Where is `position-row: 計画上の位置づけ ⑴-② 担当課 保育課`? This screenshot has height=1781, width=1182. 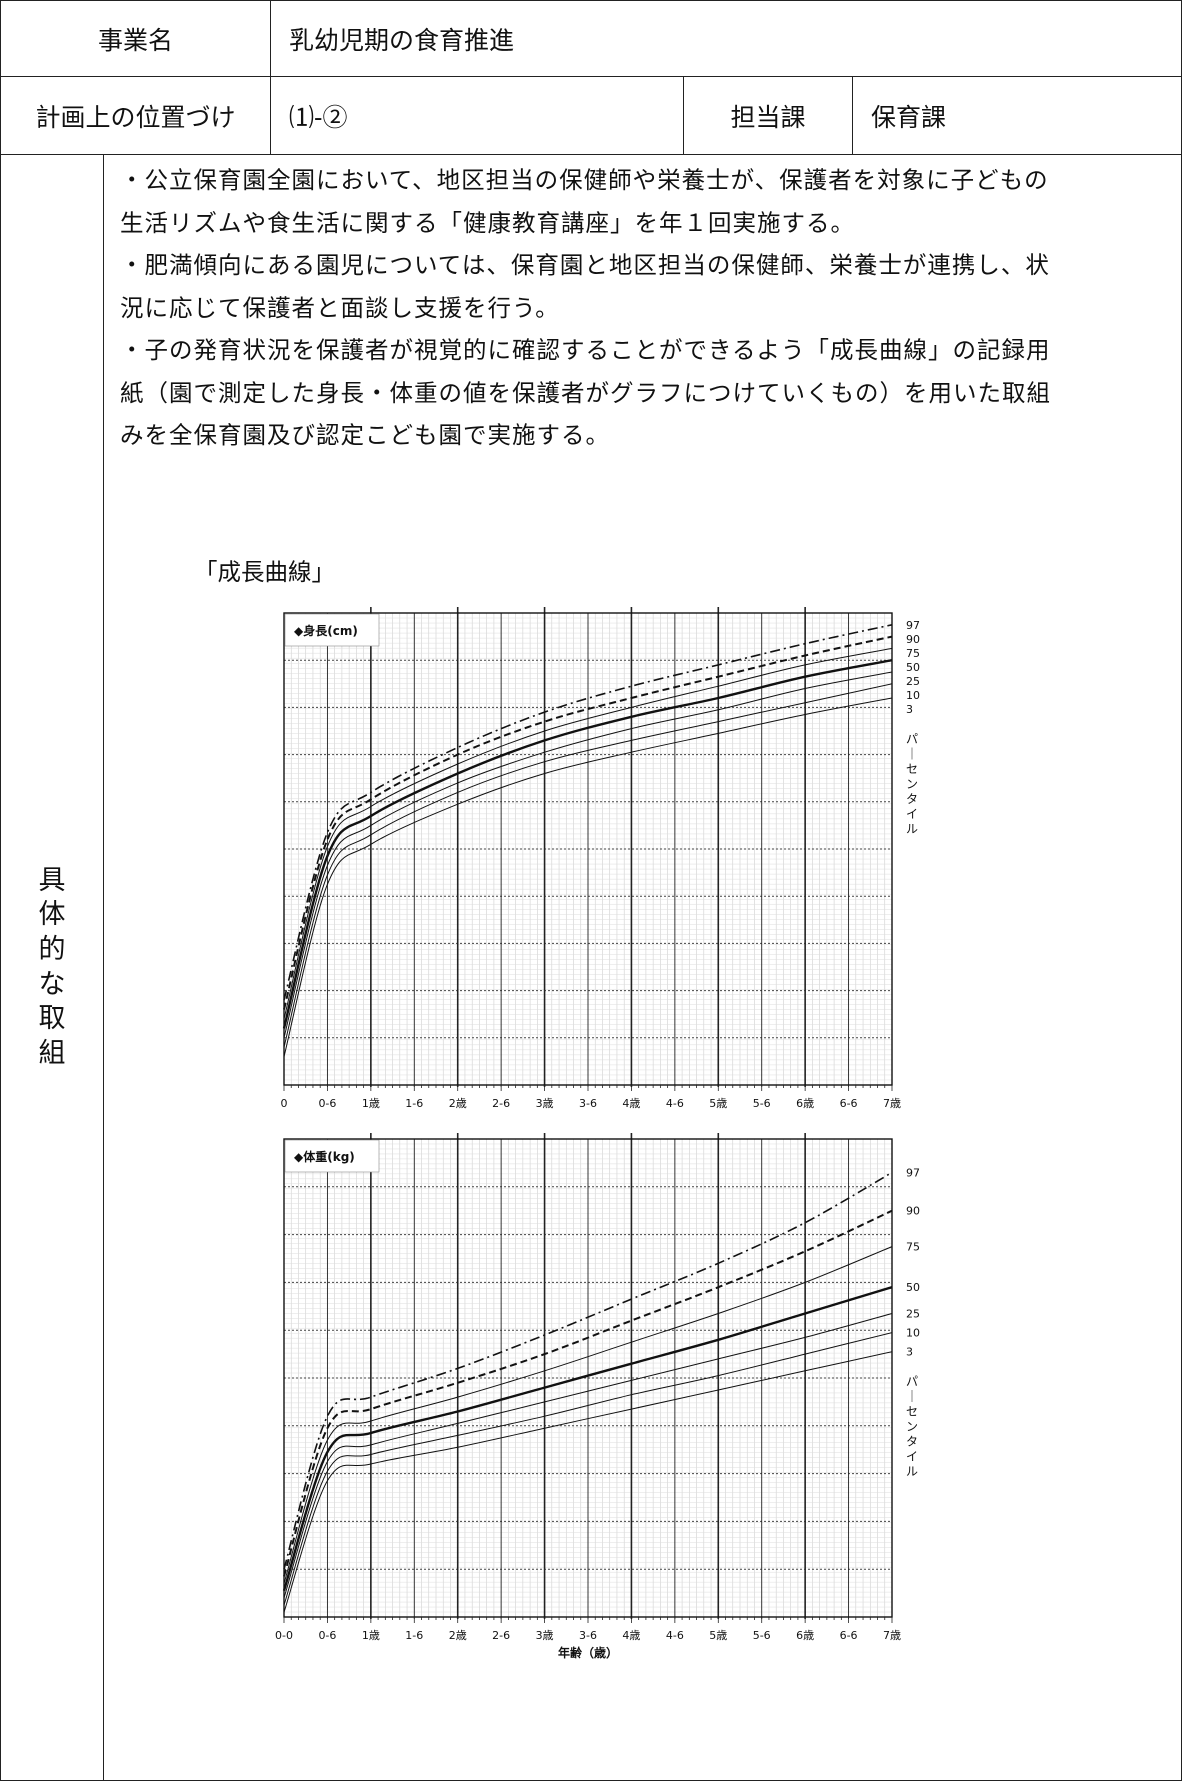
position-row: 計画上の位置づけ ⑴-② 担当課 保育課 is located at coordinates (591, 115).